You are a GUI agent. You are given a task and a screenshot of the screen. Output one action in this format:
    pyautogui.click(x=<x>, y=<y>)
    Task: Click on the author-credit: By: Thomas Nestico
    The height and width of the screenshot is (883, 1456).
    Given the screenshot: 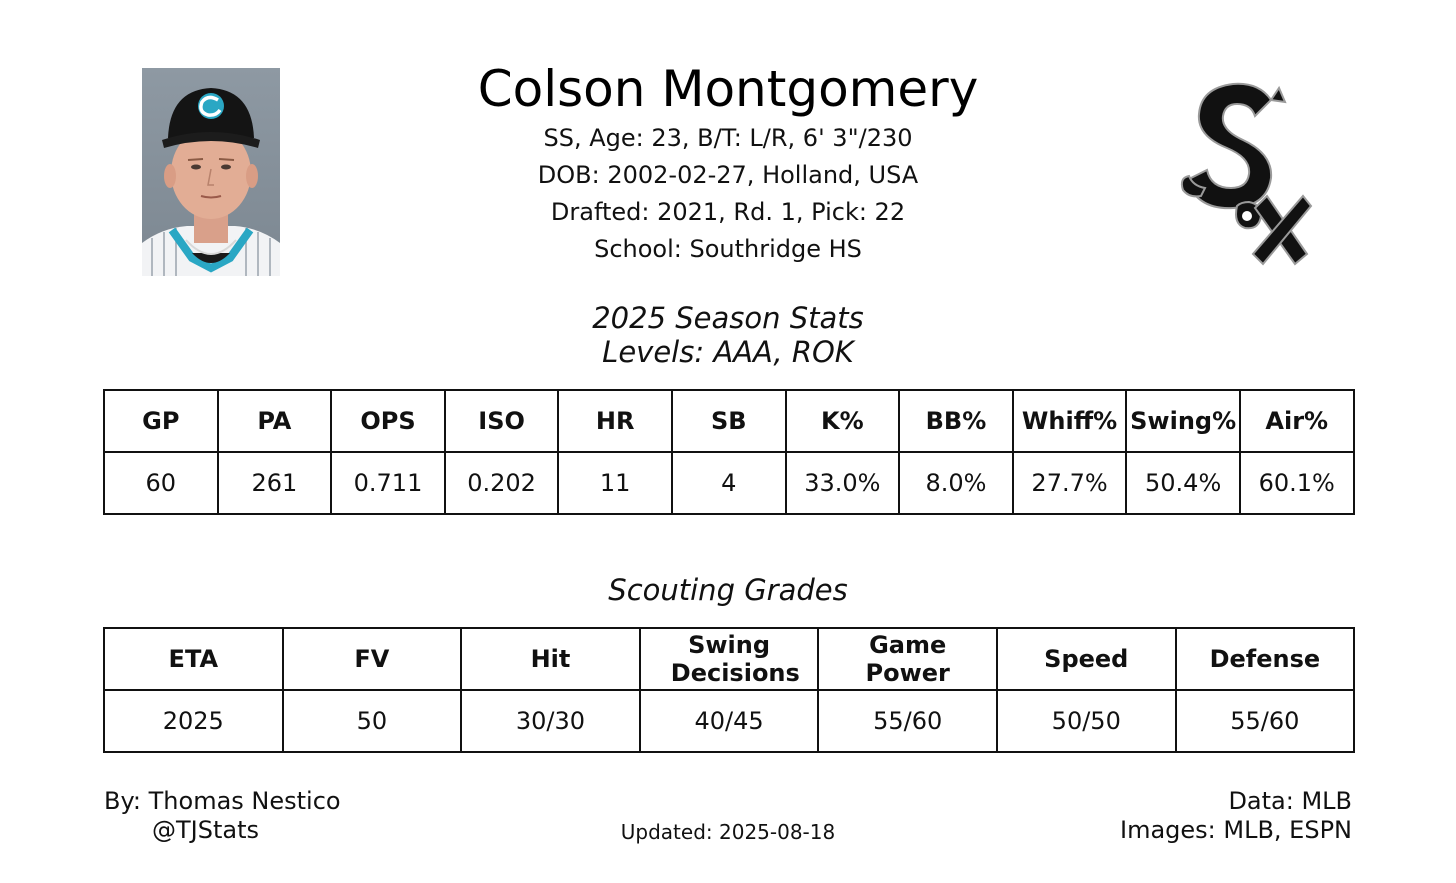 What is the action you would take?
    pyautogui.click(x=222, y=801)
    